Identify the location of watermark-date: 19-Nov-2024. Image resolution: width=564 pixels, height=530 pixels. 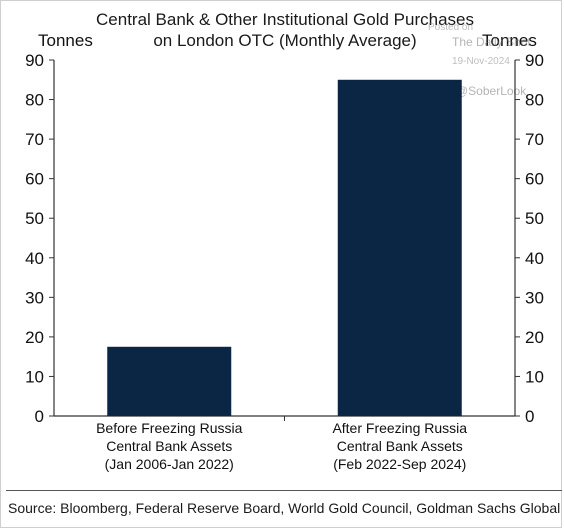
(481, 61).